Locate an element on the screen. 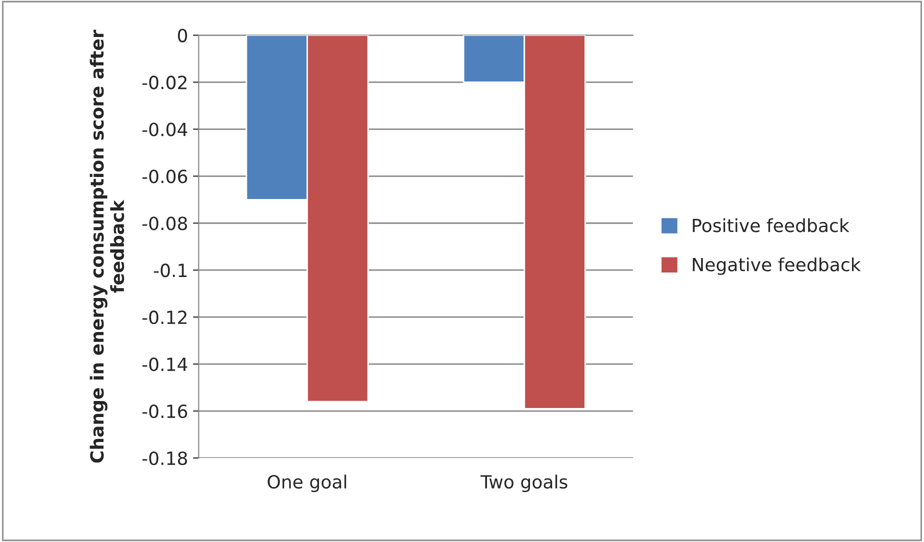 The height and width of the screenshot is (542, 924). x-tick-label: One goal is located at coordinates (307, 483).